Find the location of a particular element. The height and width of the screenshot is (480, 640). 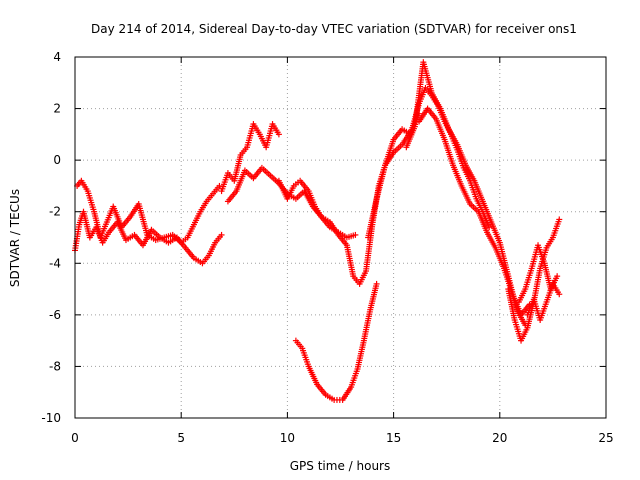

x-tick-label: 20 is located at coordinates (499, 438).